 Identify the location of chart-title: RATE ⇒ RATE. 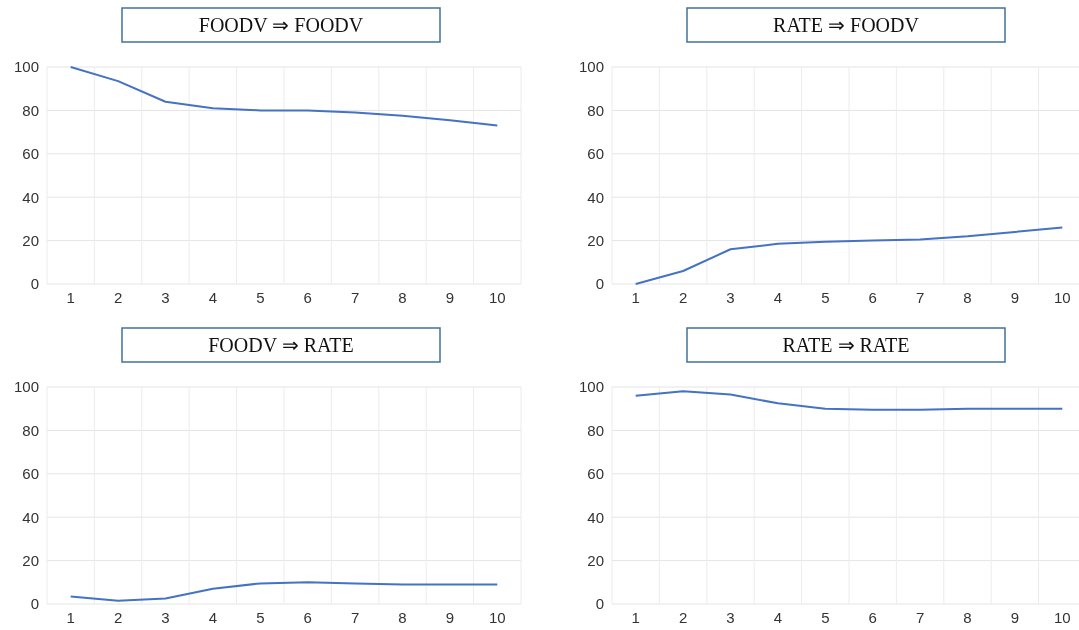
(846, 345).